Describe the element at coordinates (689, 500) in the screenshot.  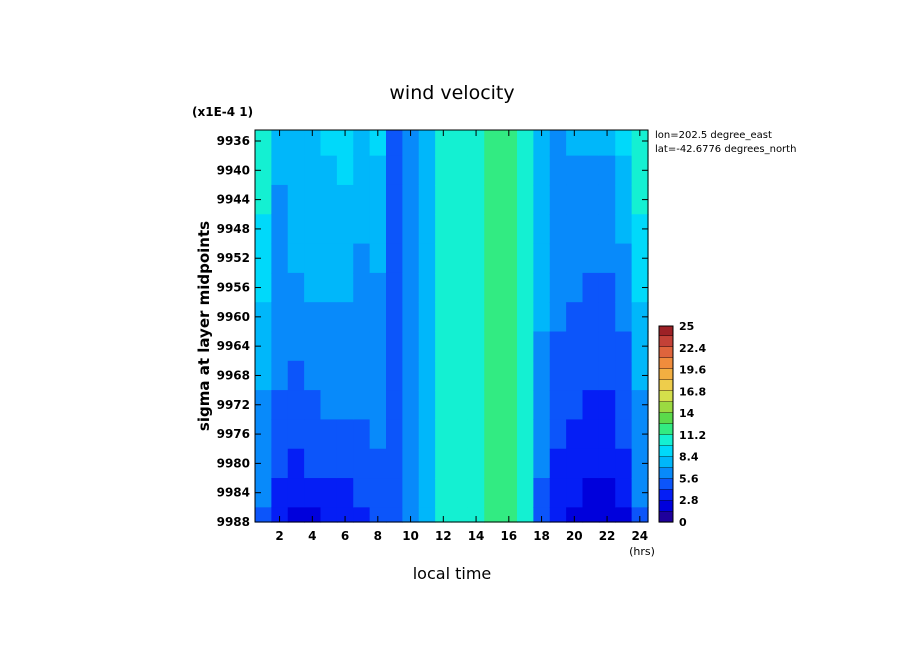
I see `colorbar-label: 2.8` at that location.